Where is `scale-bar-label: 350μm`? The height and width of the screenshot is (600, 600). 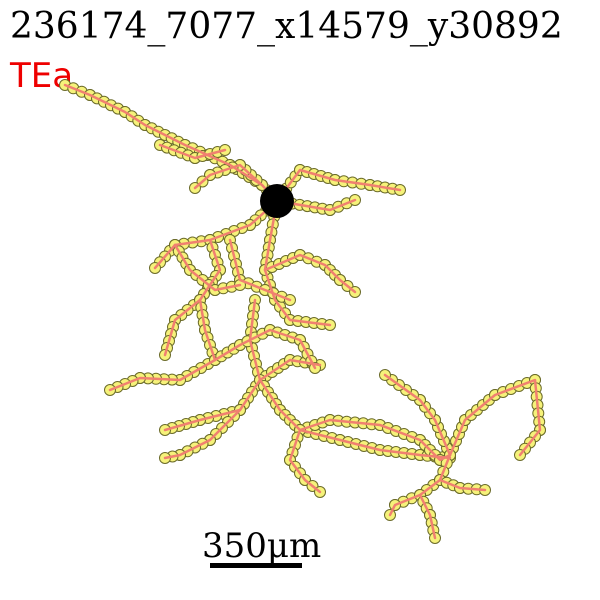
scale-bar-label: 350μm is located at coordinates (262, 546).